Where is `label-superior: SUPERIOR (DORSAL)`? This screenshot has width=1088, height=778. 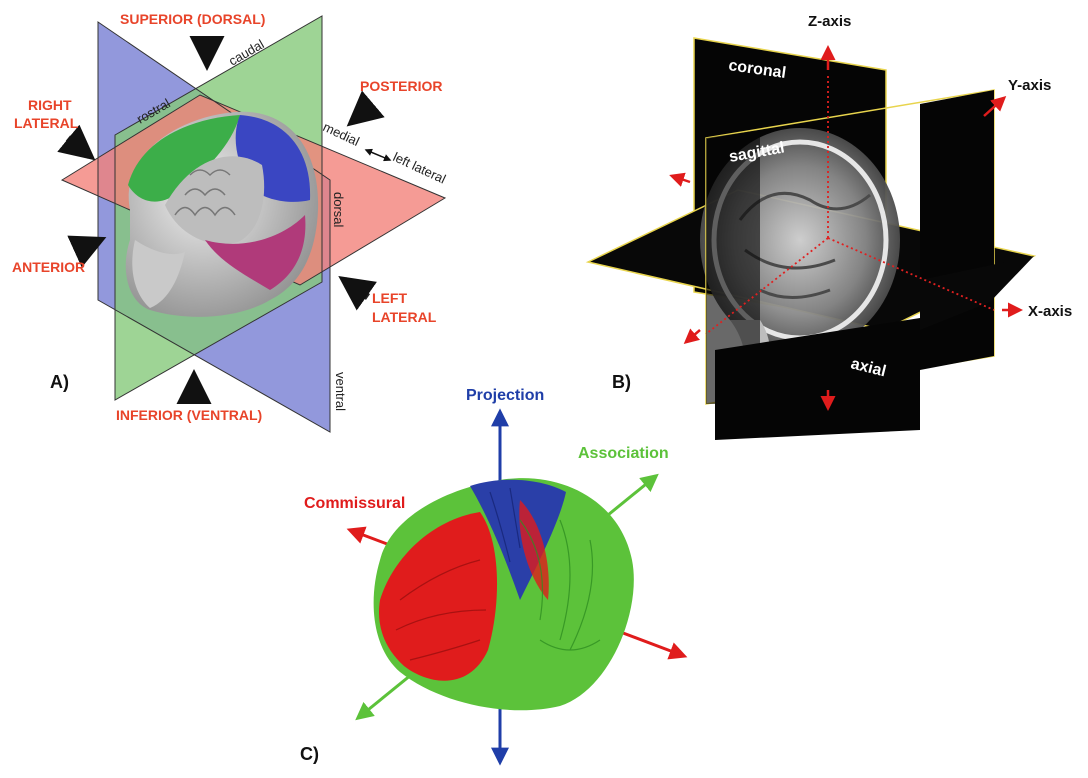
label-superior: SUPERIOR (DORSAL) is located at coordinates (192, 19).